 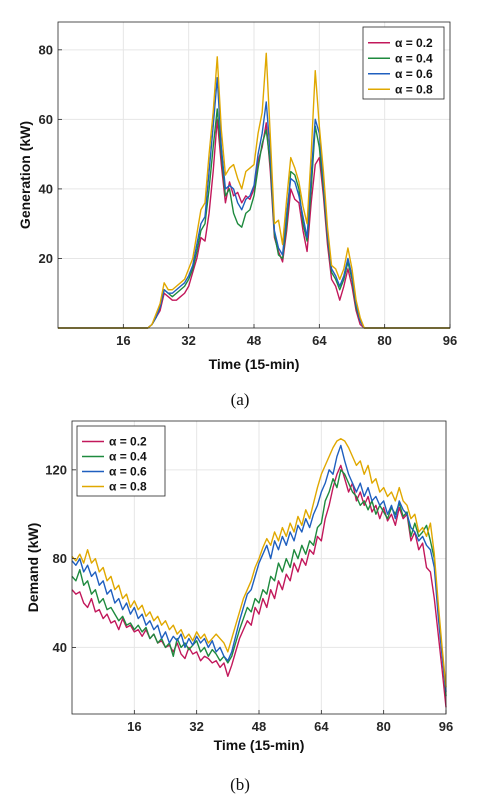 I want to click on chart-1-ytick-label-0: 40, so click(x=60, y=647).